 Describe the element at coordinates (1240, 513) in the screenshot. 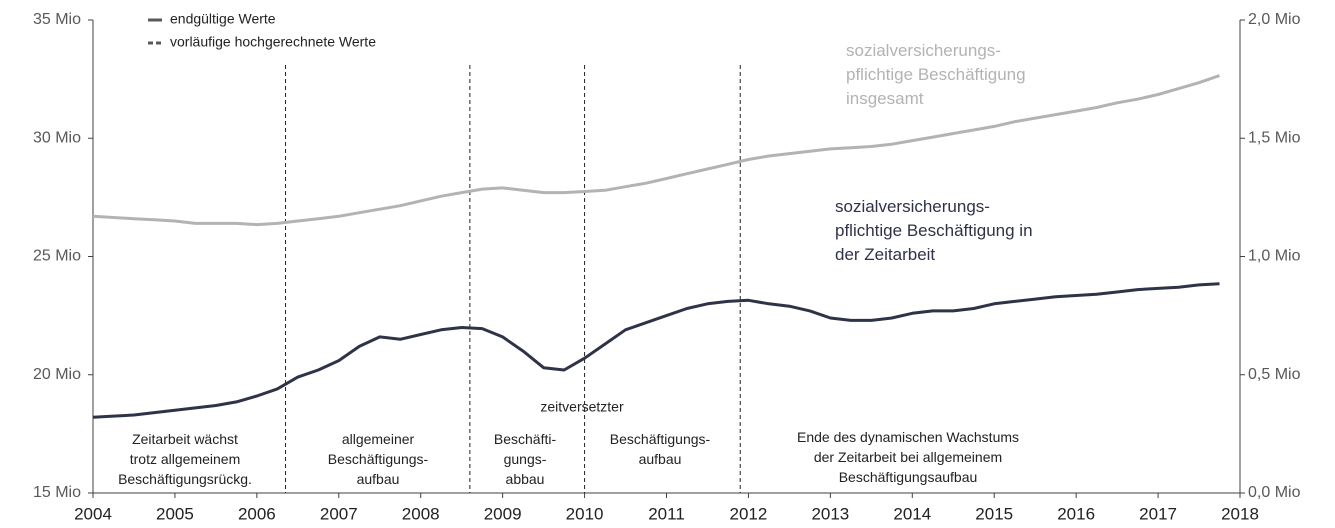

I see `x-tick-label: 2018` at that location.